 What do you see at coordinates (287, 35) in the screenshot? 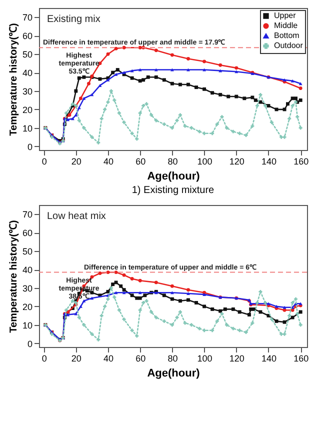
I see `legend-label: Bottom` at bounding box center [287, 35].